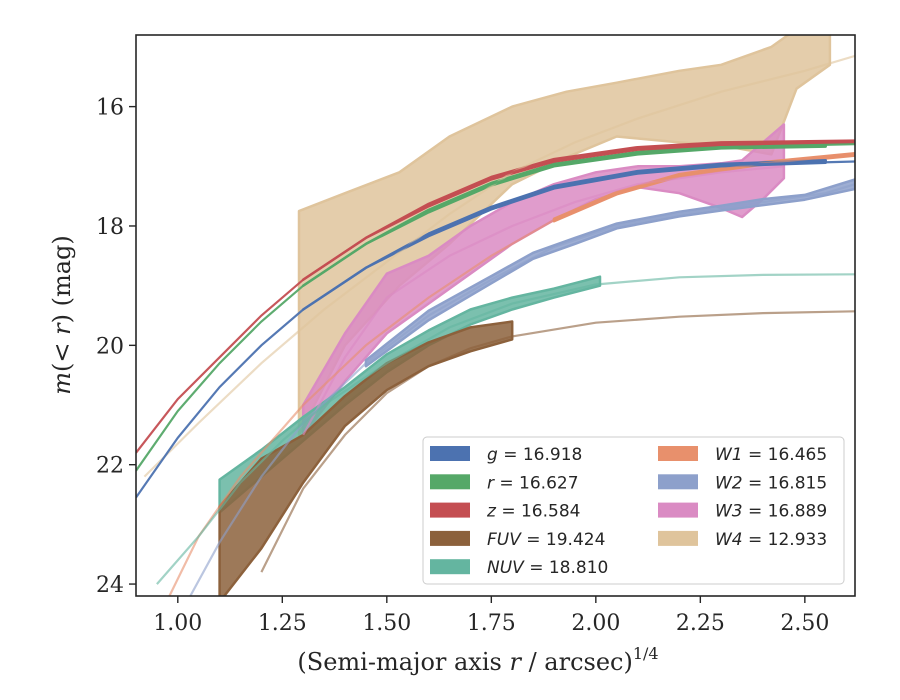  I want to click on y-axis-label: m(< r) (mag), so click(62, 315).